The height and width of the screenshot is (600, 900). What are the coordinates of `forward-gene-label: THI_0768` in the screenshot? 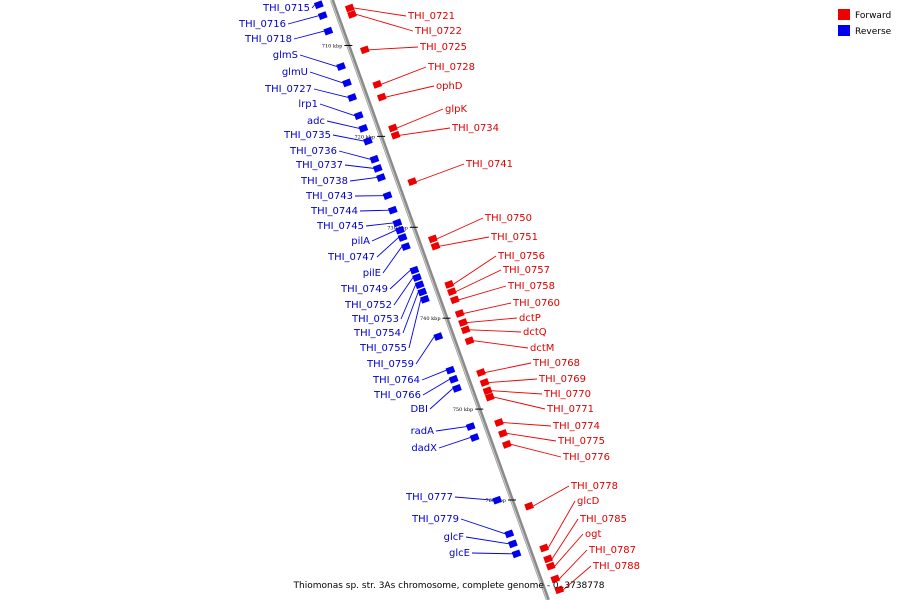 It's located at (556, 363).